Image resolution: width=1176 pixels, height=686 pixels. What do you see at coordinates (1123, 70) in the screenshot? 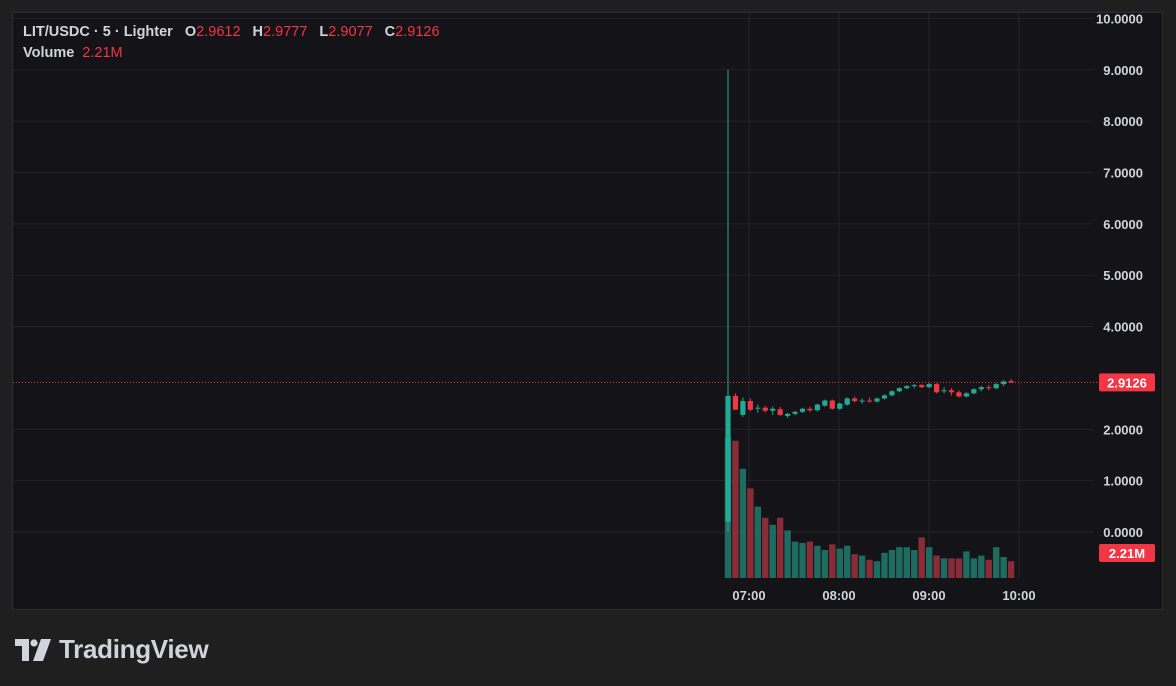
I see `y-tick-label: 9.0000` at bounding box center [1123, 70].